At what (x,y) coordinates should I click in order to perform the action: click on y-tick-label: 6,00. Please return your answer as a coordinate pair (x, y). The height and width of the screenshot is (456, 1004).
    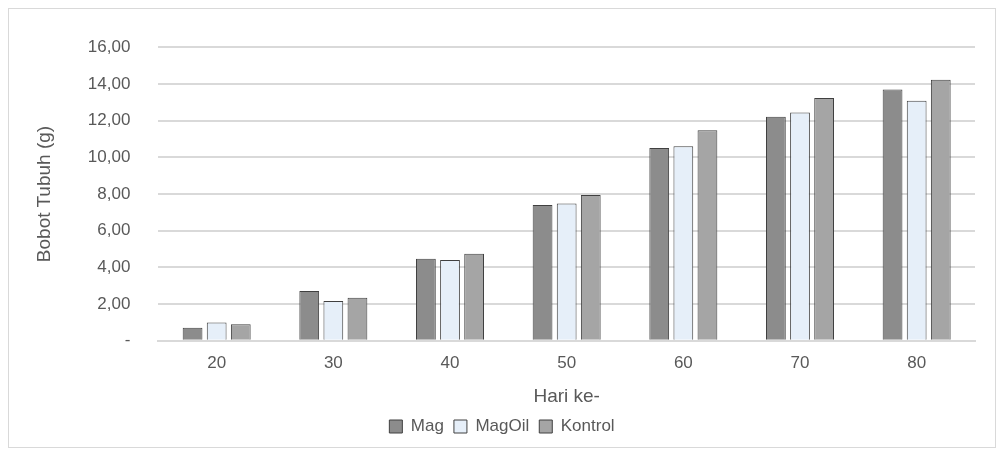
    Looking at the image, I should click on (114, 230).